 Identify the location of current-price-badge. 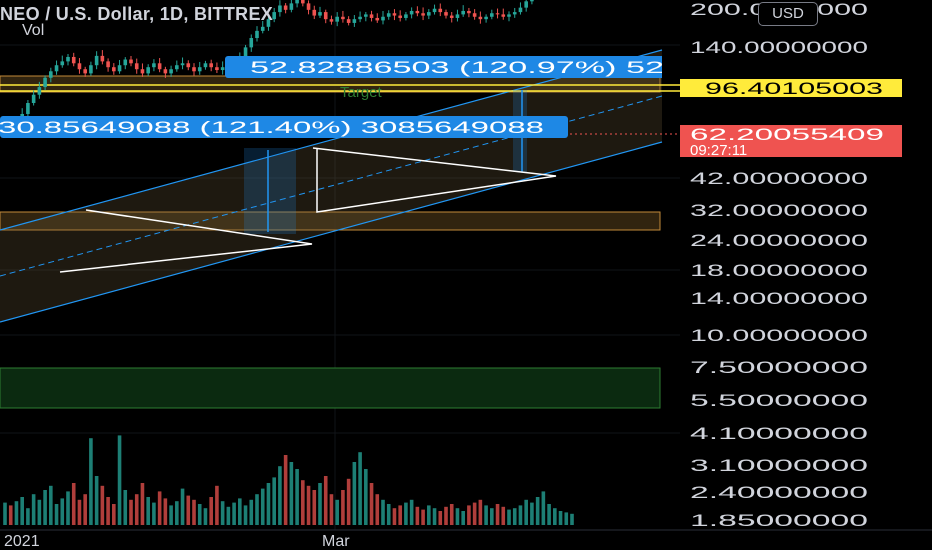
(791, 141).